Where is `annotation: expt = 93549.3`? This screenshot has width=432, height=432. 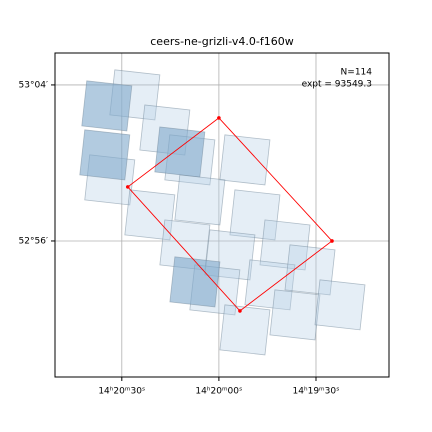
annotation: expt = 93549.3 is located at coordinates (337, 85).